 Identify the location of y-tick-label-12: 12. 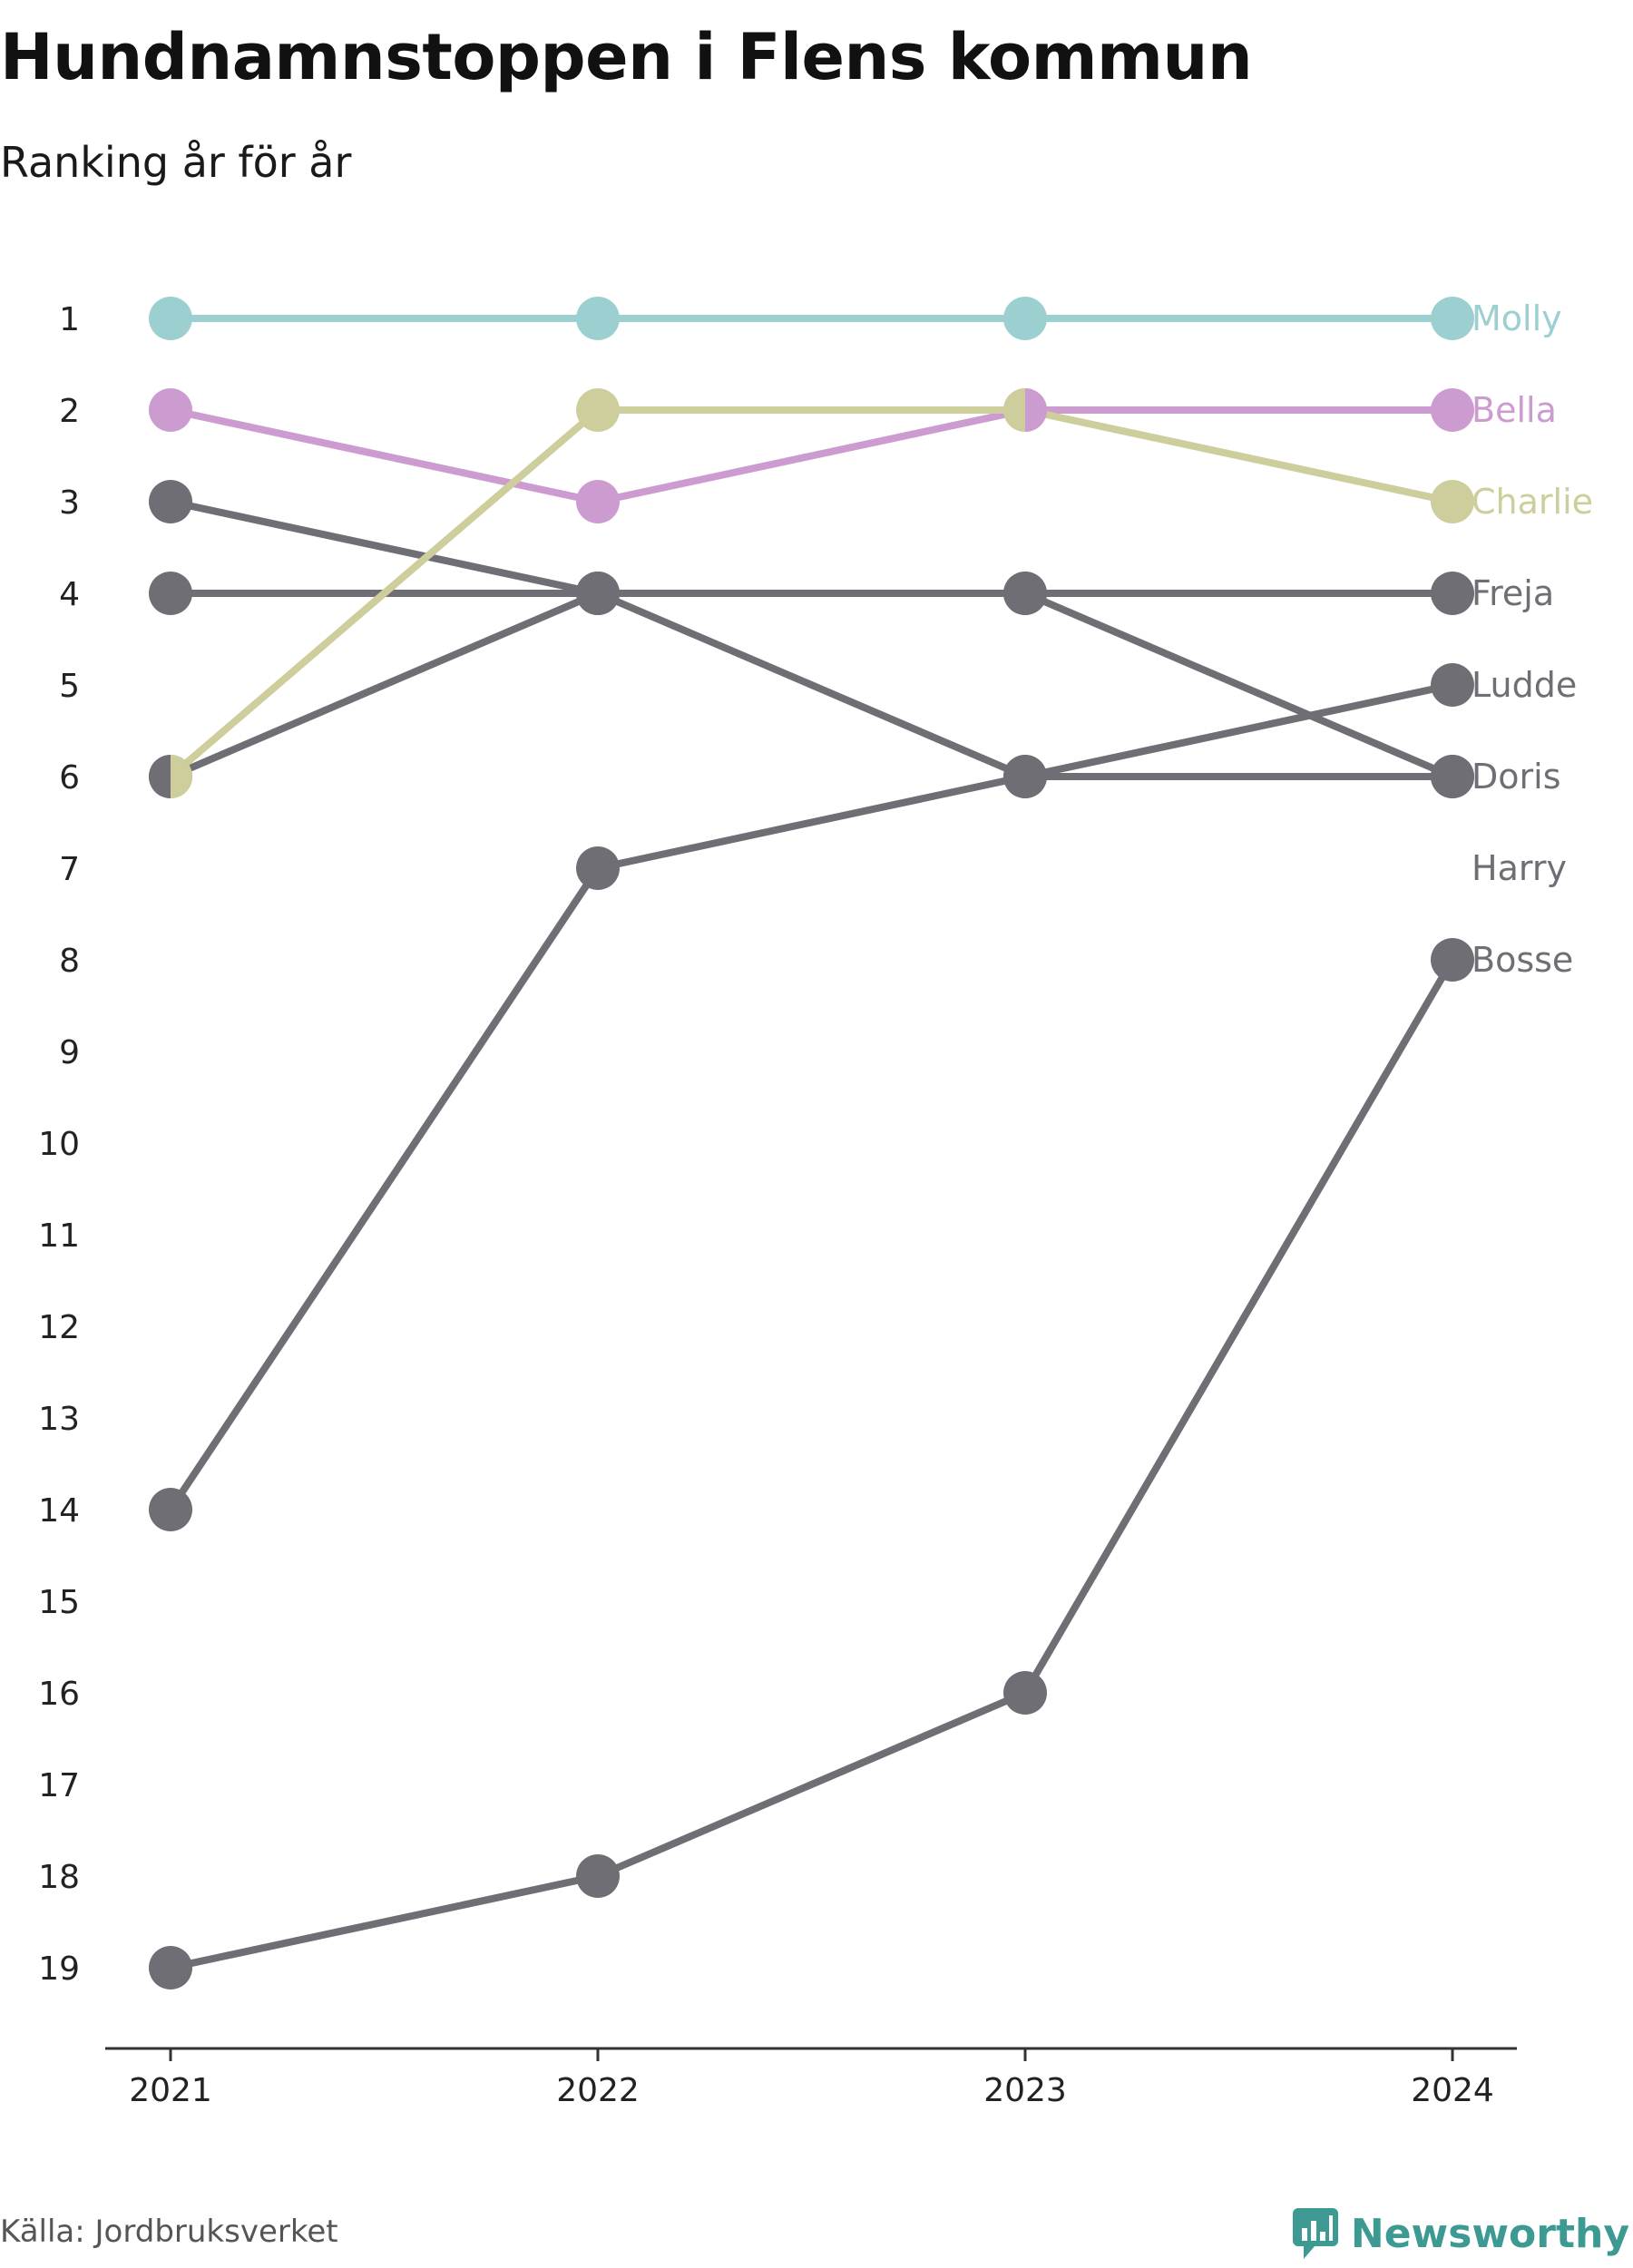
(59, 1327).